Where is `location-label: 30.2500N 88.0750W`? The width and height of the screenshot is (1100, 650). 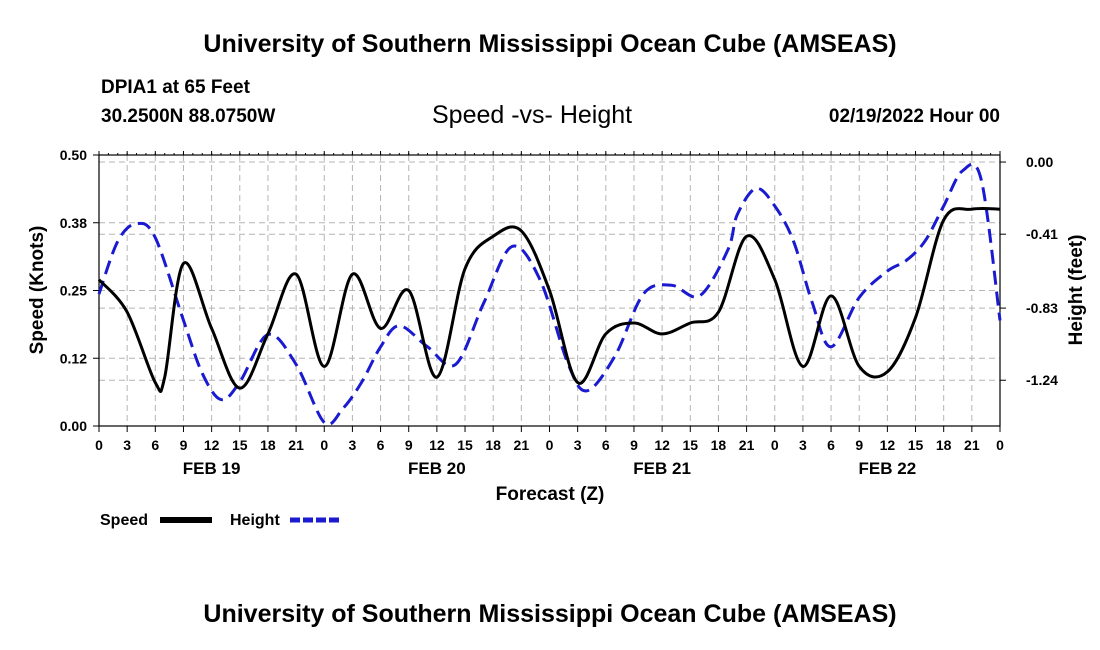
location-label: 30.2500N 88.0750W is located at coordinates (188, 116).